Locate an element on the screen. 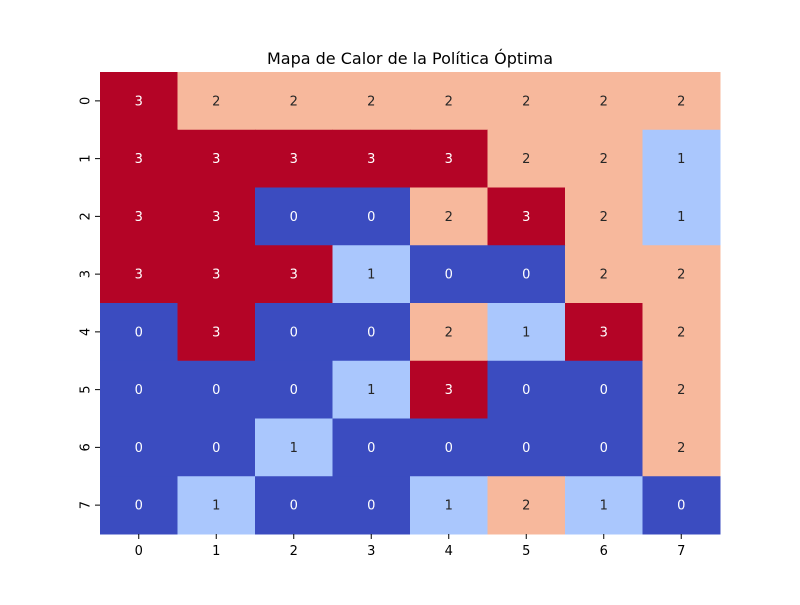 Image resolution: width=800 pixels, height=605 pixels. y-tick-label: 7 is located at coordinates (86, 505).